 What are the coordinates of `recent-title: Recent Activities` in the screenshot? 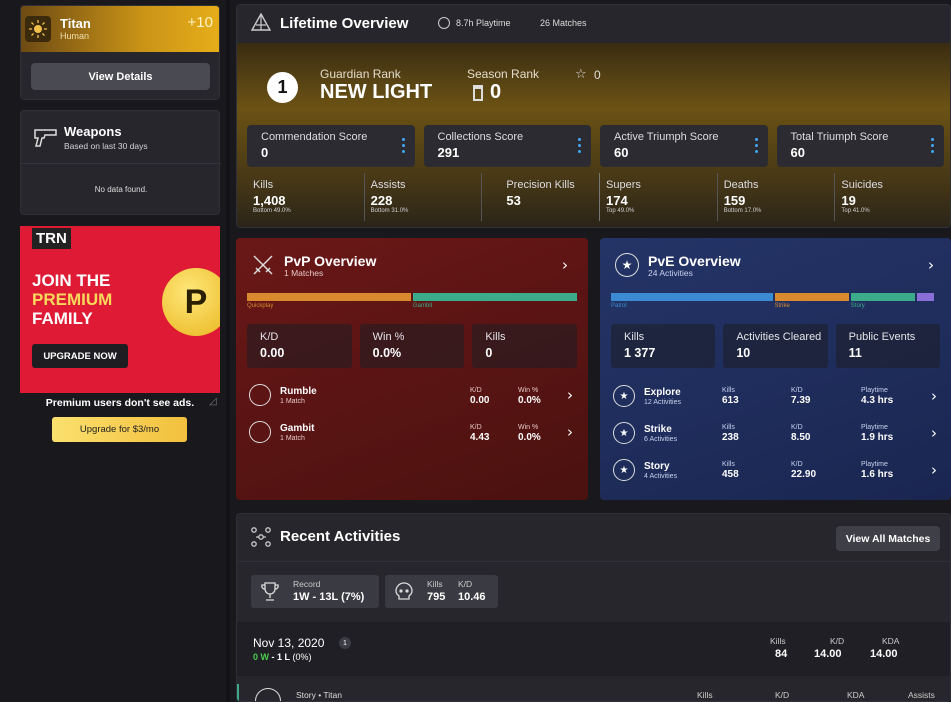 It's located at (340, 536).